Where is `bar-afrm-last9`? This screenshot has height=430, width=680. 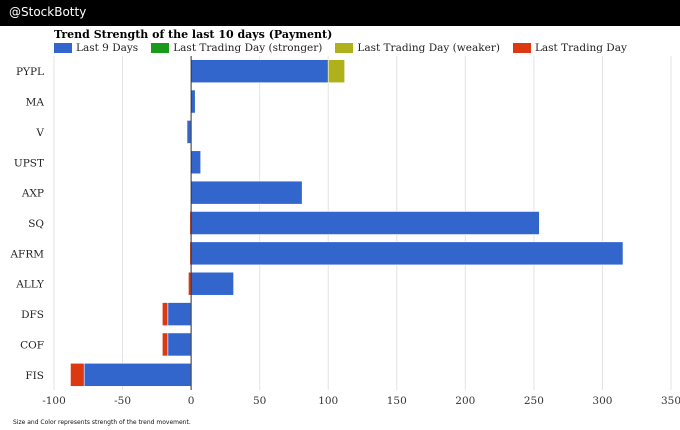
bar-afrm-last9 is located at coordinates (407, 253).